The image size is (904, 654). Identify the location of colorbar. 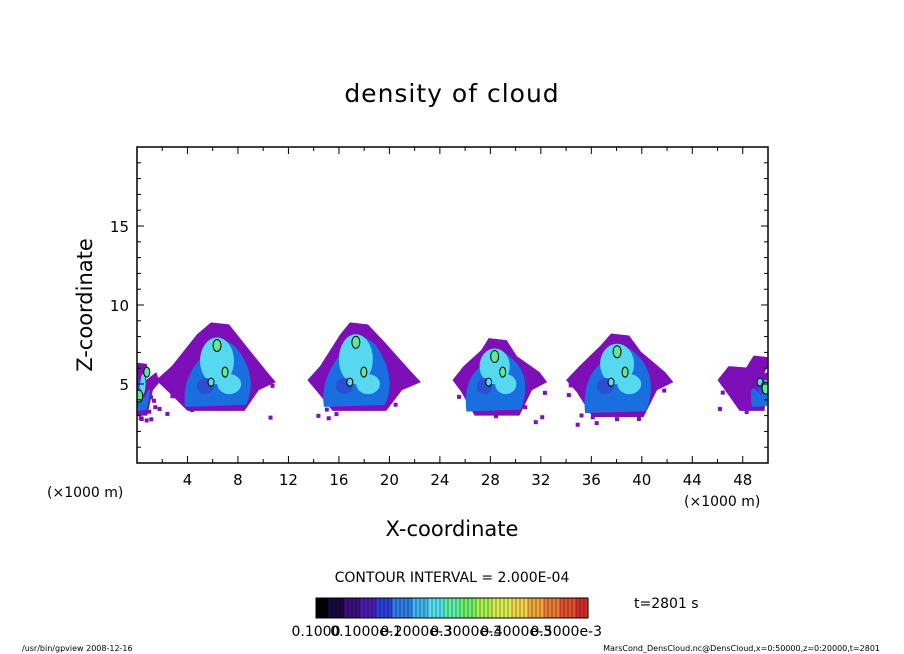
(452, 608).